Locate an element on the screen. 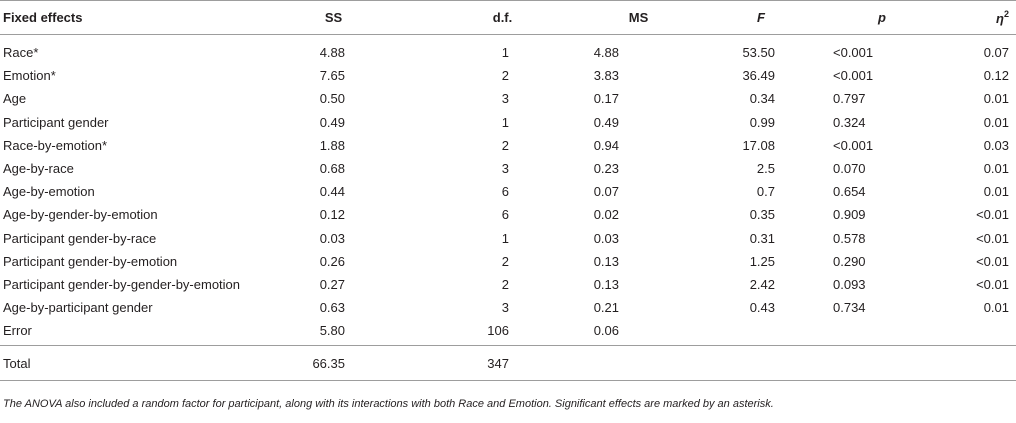  eta-superscript: 2 is located at coordinates (1006, 14).